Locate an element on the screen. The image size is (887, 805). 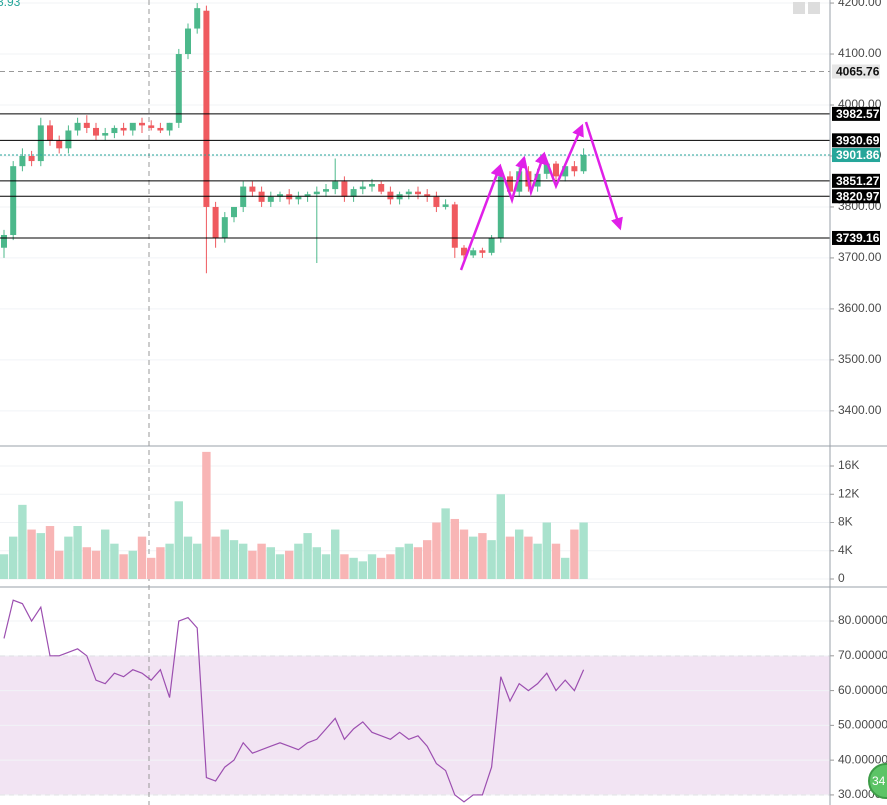
y-tick-label: 3600.00 is located at coordinates (860, 308).